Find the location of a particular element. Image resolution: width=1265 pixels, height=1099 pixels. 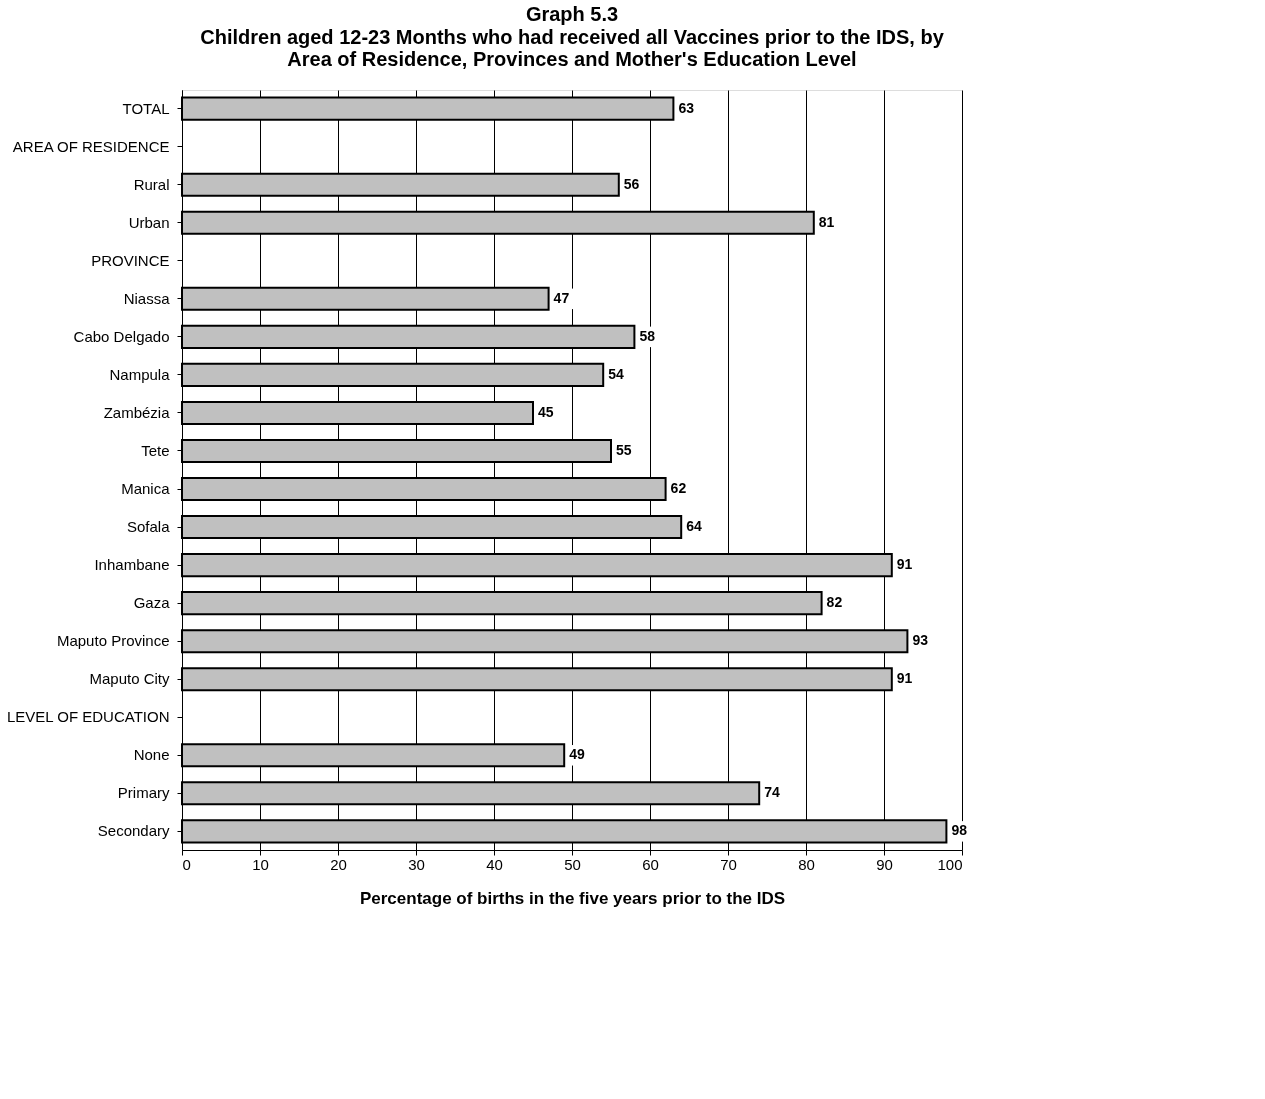

y-tick-label: Manica is located at coordinates (146, 489).